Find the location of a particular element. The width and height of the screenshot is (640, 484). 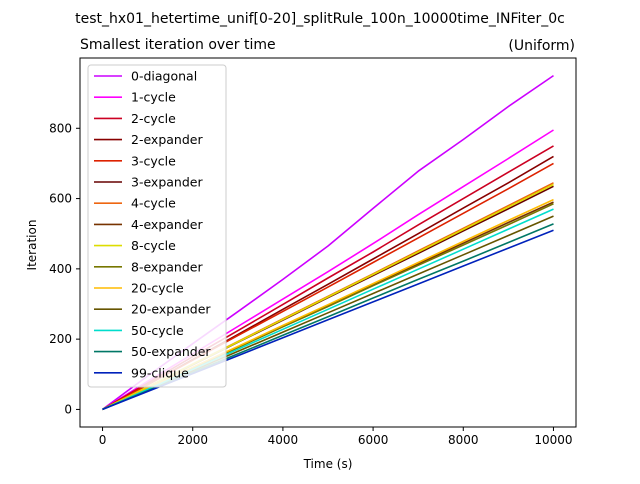

x-tick-label: 8000 is located at coordinates (463, 440).